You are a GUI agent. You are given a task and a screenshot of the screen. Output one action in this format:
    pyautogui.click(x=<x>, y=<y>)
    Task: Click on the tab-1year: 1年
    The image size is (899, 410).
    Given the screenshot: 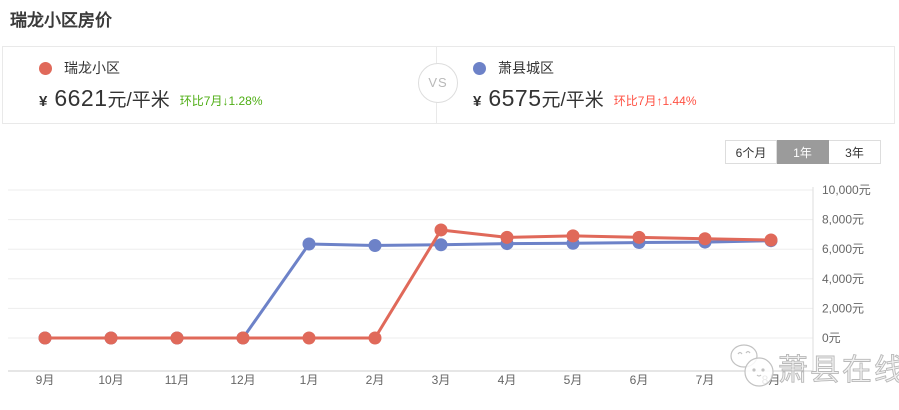 What is the action you would take?
    pyautogui.click(x=803, y=152)
    